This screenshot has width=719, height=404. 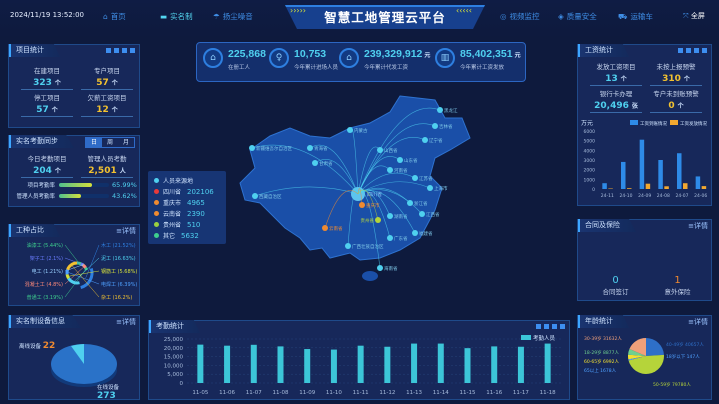 What do you see at coordinates (119, 284) in the screenshot?
I see `slice-label: 电焊工 (6.39%)` at bounding box center [119, 284].